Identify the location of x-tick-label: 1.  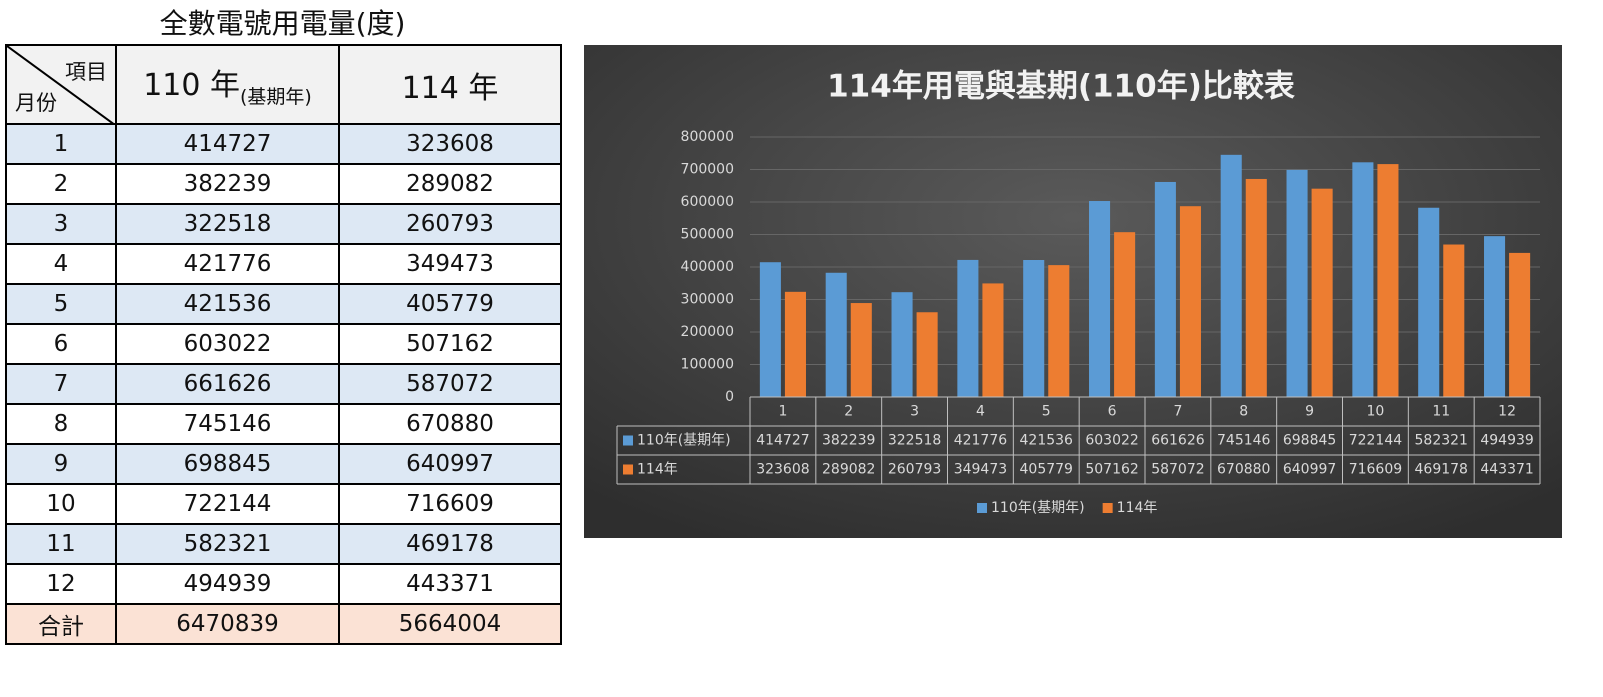
(782, 412).